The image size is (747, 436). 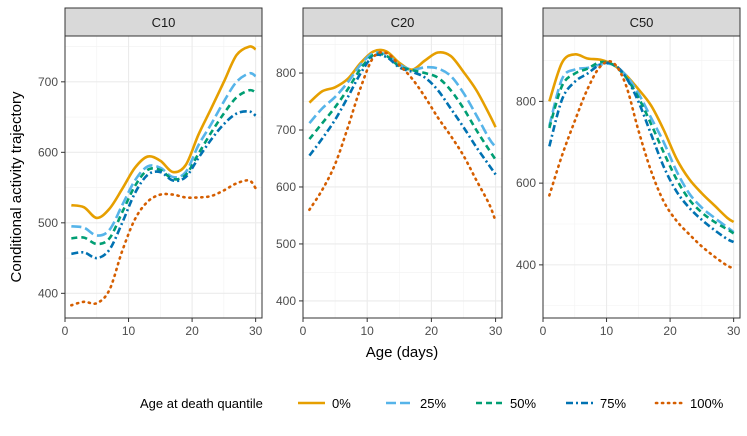 What do you see at coordinates (523, 403) in the screenshot?
I see `legend-label: 50%` at bounding box center [523, 403].